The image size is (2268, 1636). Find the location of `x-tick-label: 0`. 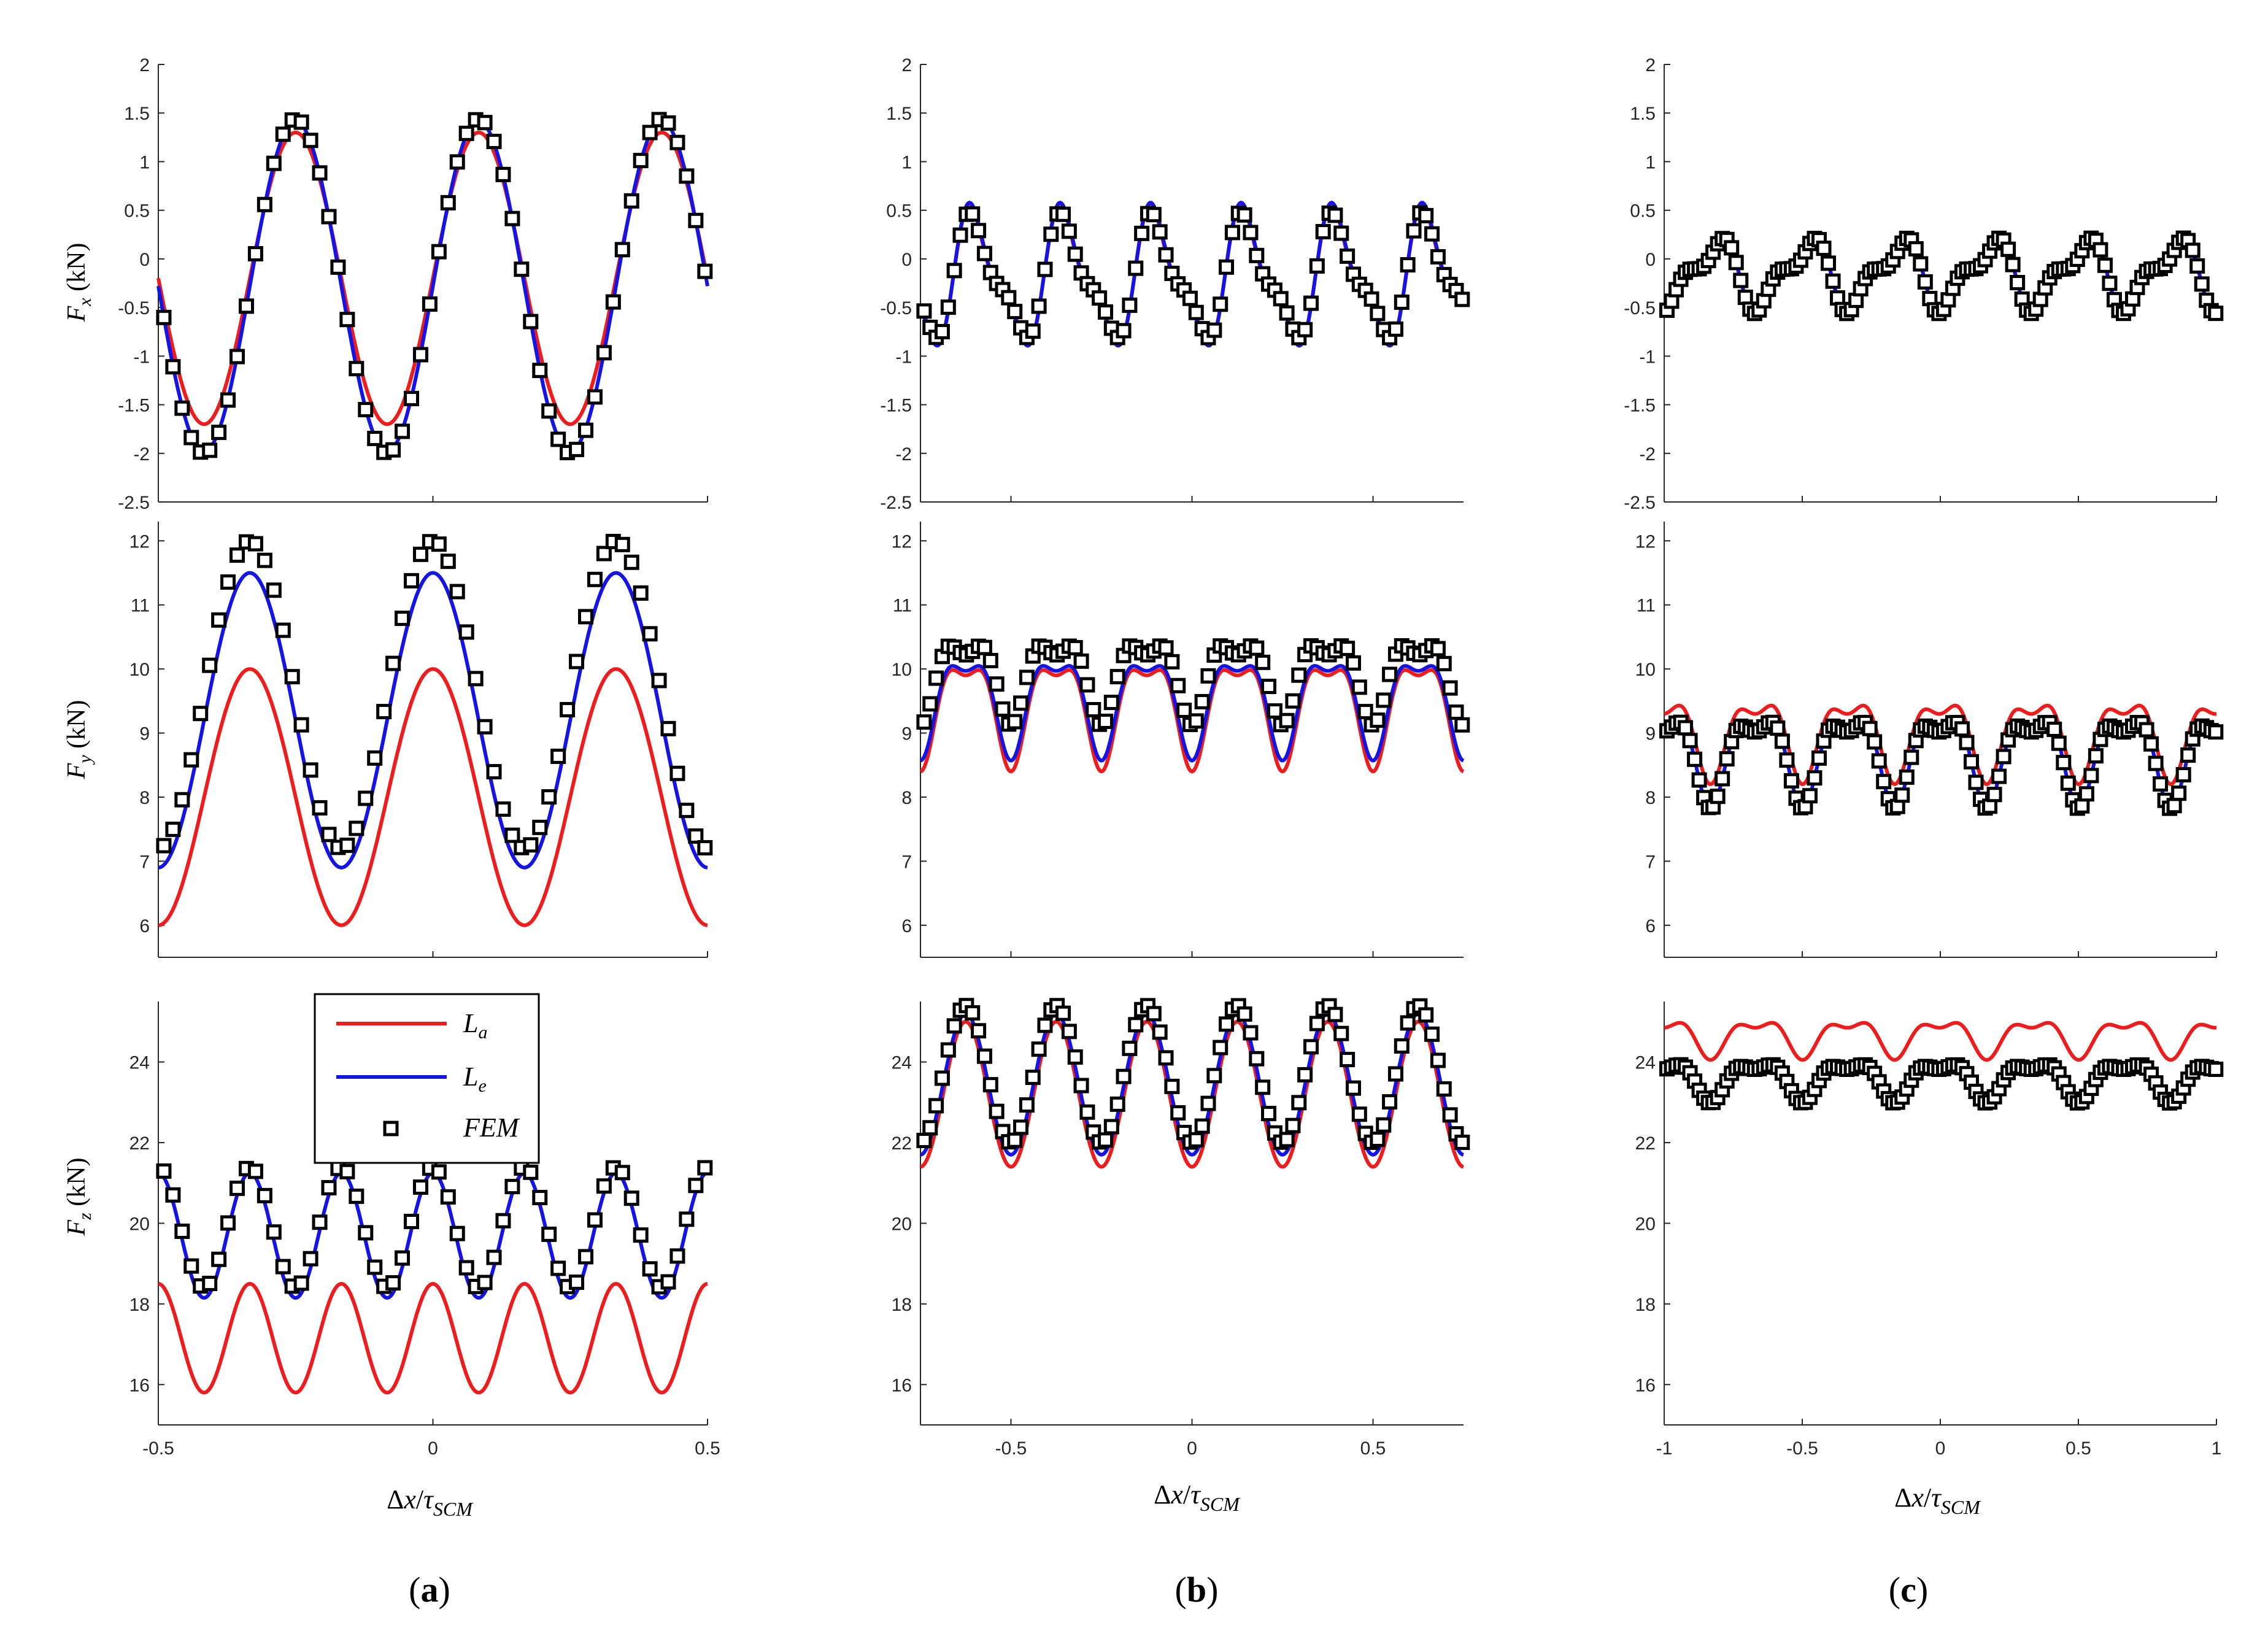

x-tick-label: 0 is located at coordinates (1940, 1448).